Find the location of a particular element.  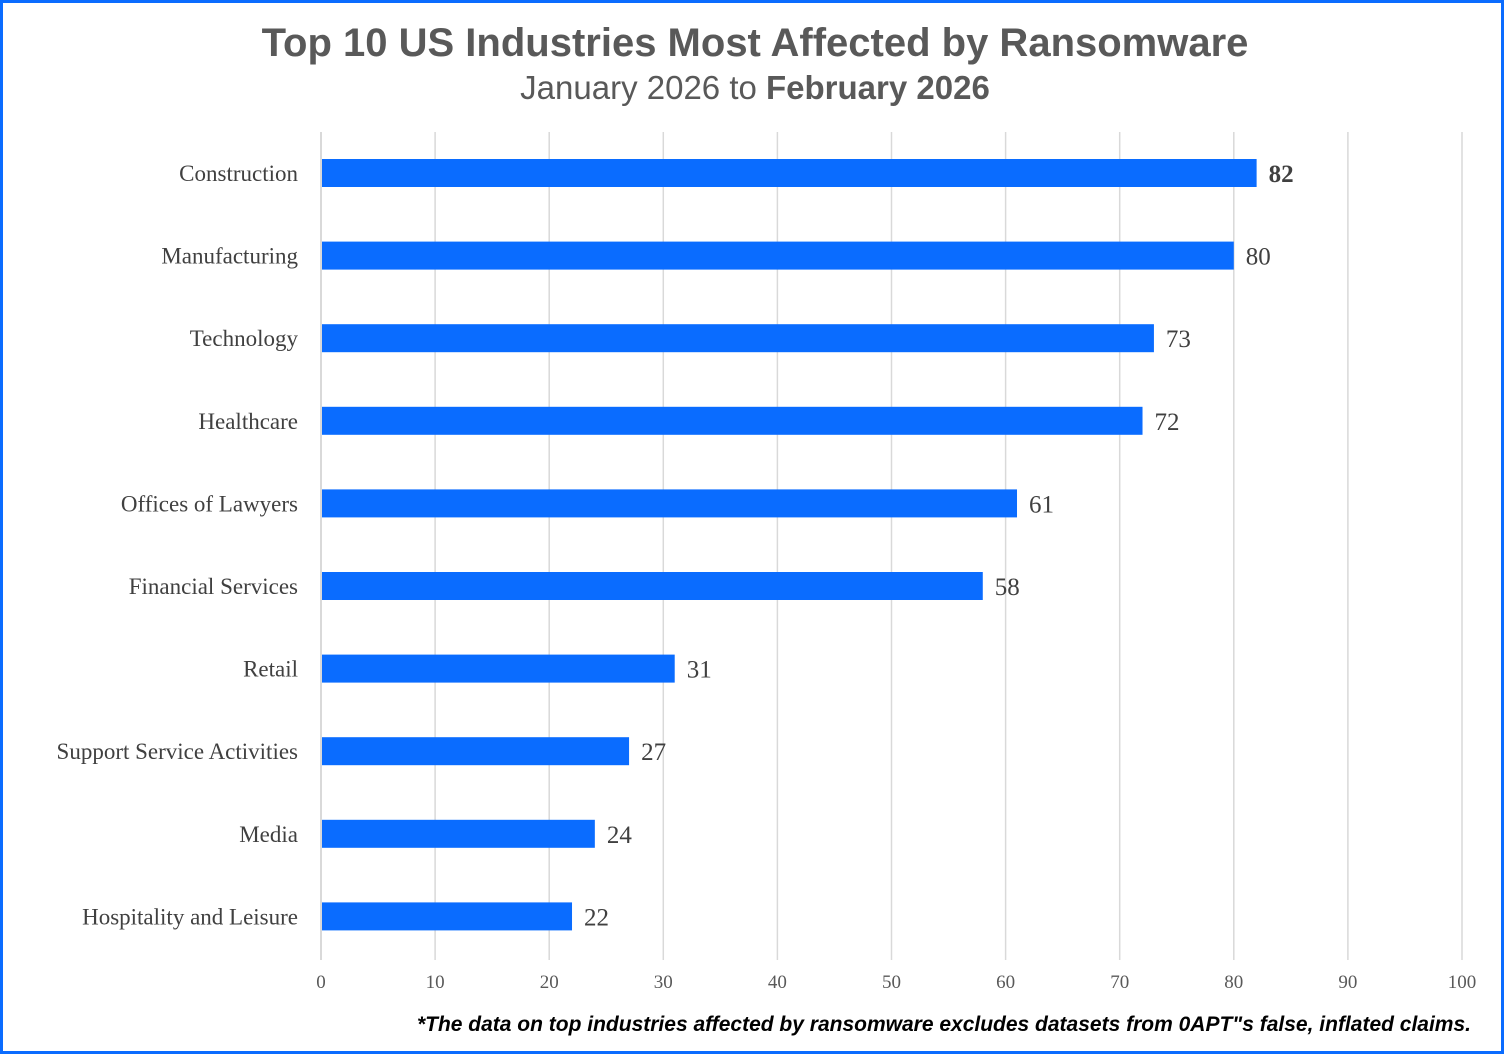

category-label: Technology is located at coordinates (244, 338).